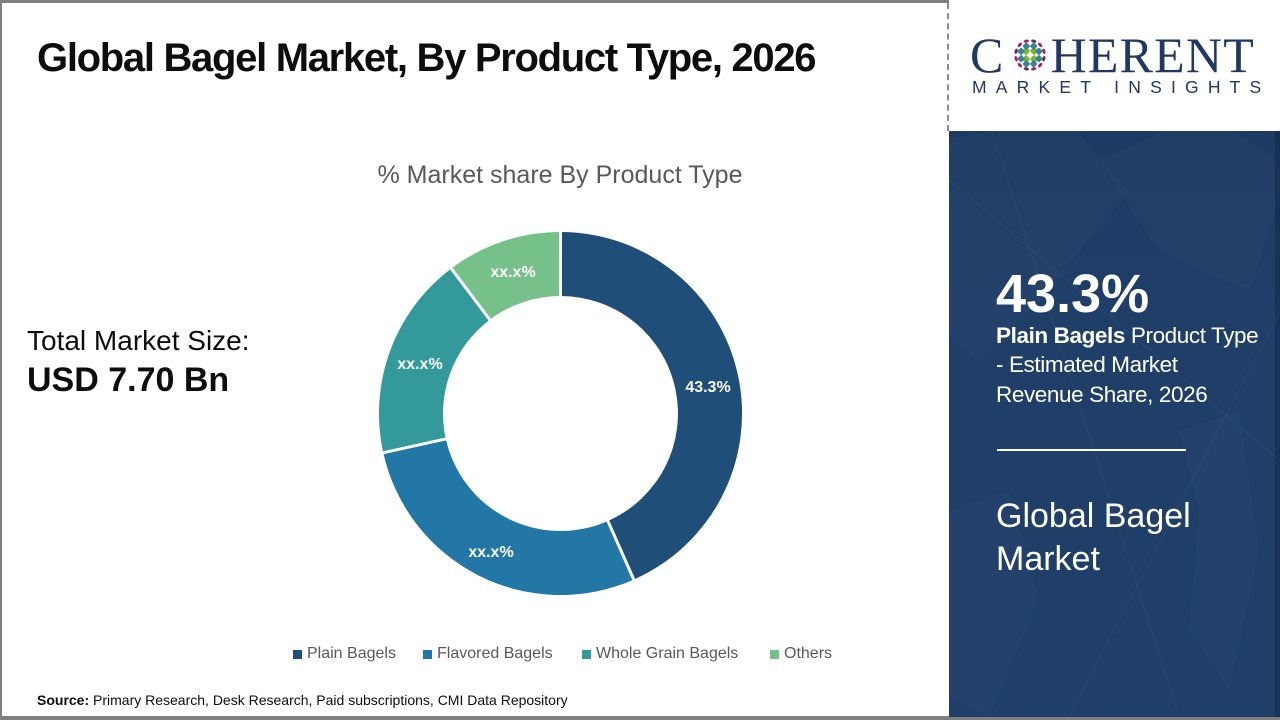  Describe the element at coordinates (707, 387) in the screenshot. I see `svg-text: 43.3%` at that location.